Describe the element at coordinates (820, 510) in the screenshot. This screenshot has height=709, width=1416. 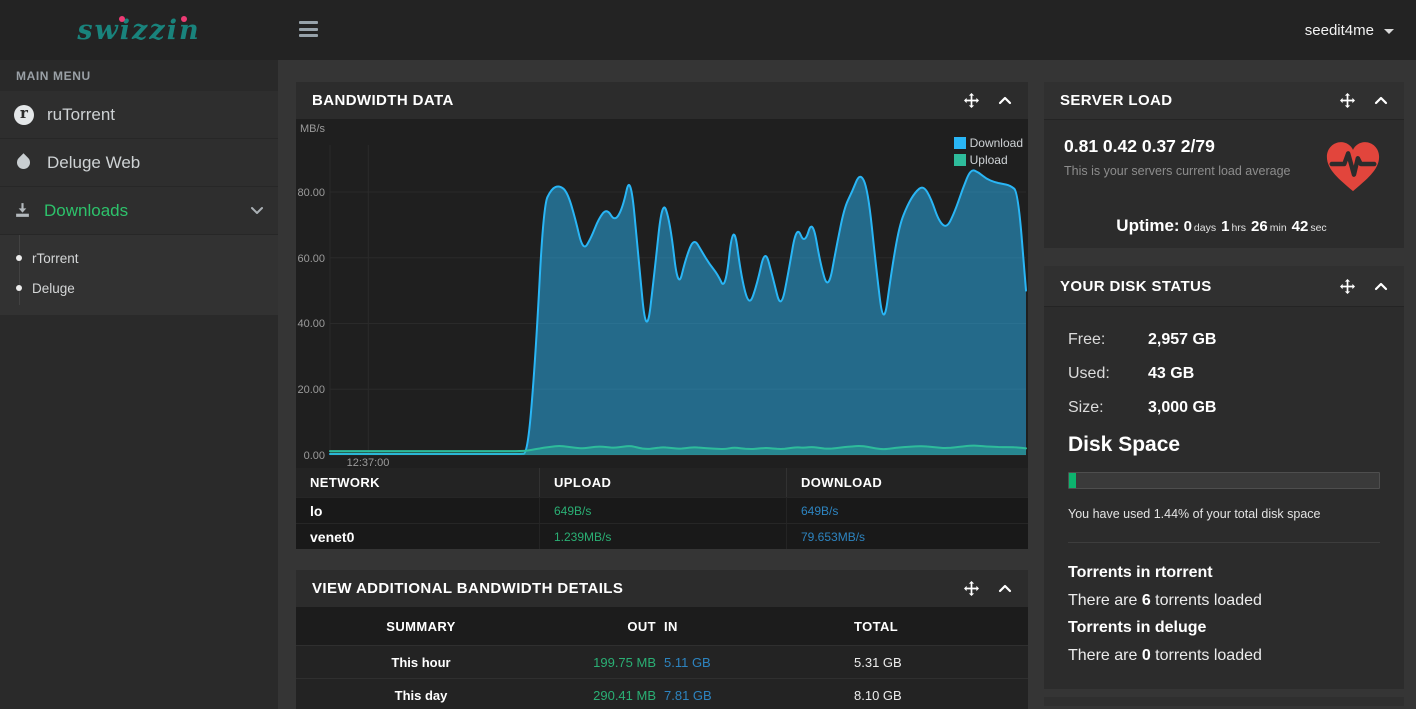
I see `download-value: 649B/s` at that location.